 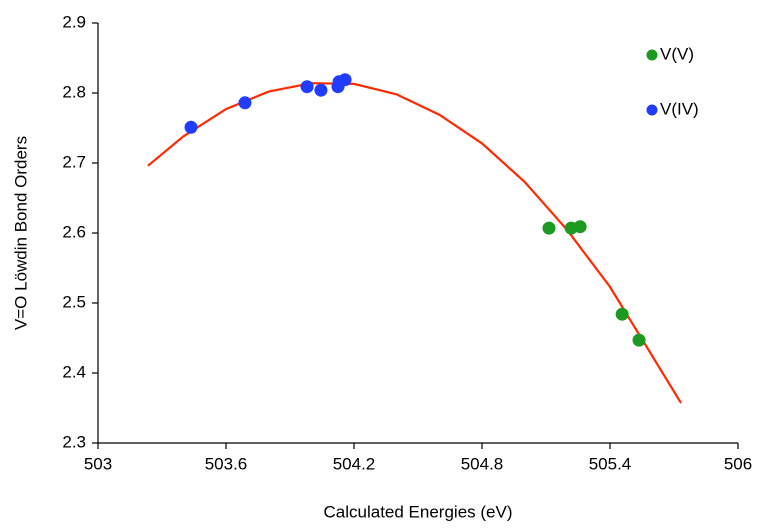 What do you see at coordinates (610, 463) in the screenshot?
I see `x-tick-label: 505.4` at bounding box center [610, 463].